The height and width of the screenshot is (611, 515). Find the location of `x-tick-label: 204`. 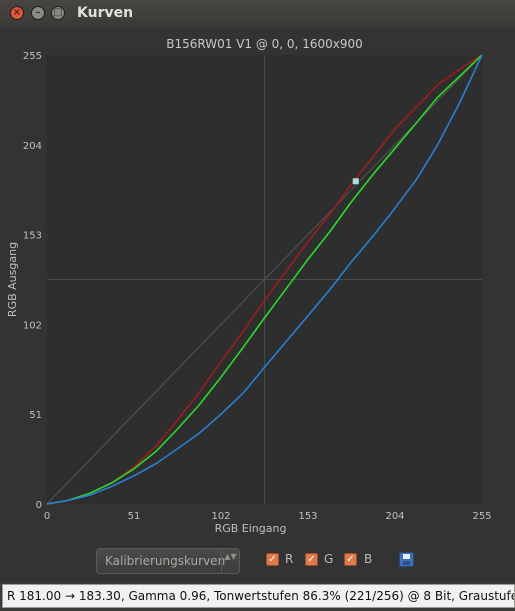

x-tick-label: 204 is located at coordinates (394, 516).